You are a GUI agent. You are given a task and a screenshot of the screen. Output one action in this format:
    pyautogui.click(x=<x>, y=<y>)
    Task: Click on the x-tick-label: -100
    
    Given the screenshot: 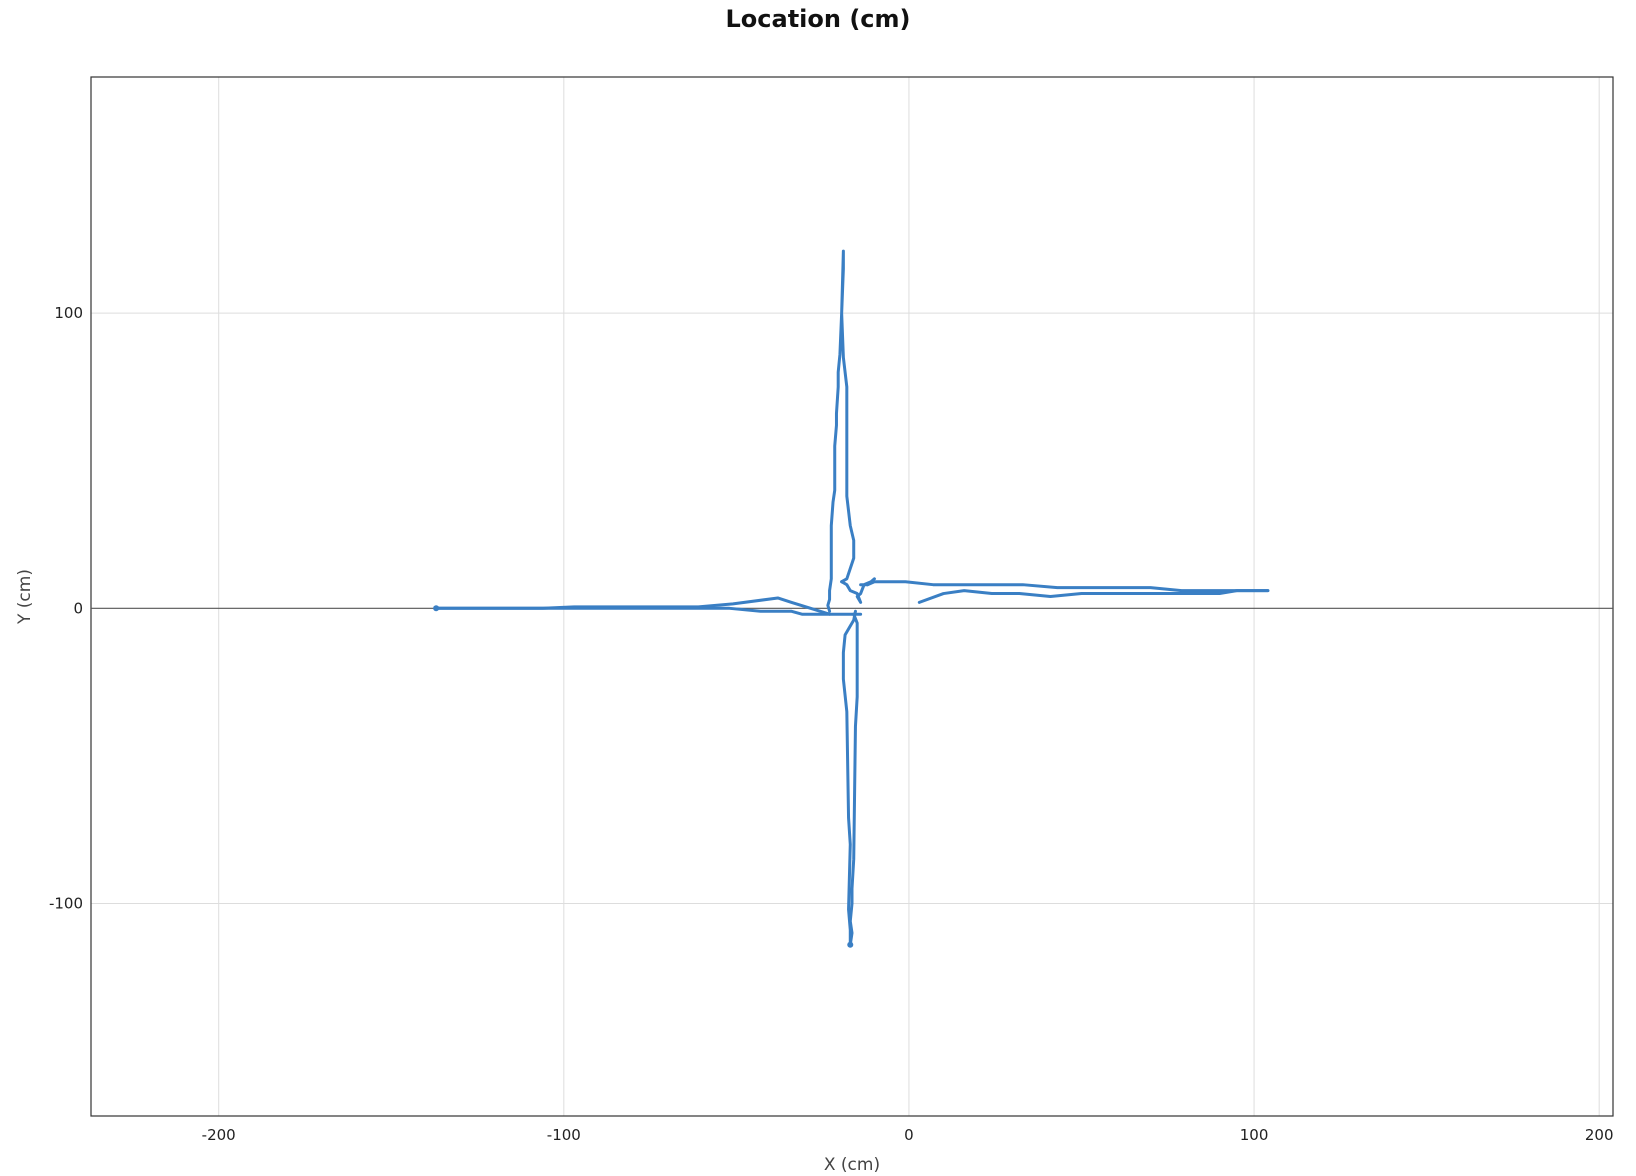 What is the action you would take?
    pyautogui.click(x=564, y=1135)
    